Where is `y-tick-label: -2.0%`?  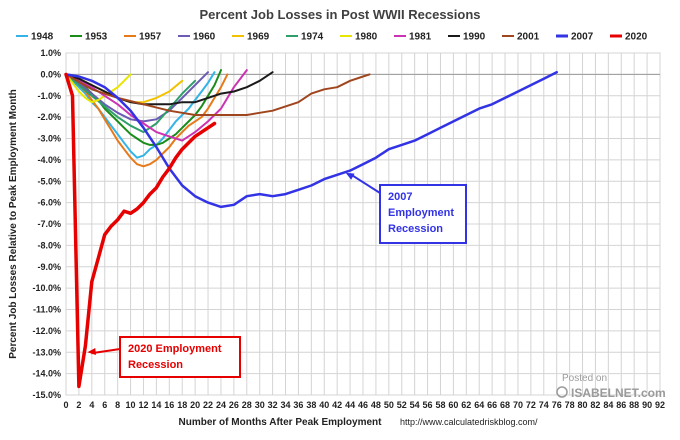
y-tick-label: -2.0% is located at coordinates (49, 117).